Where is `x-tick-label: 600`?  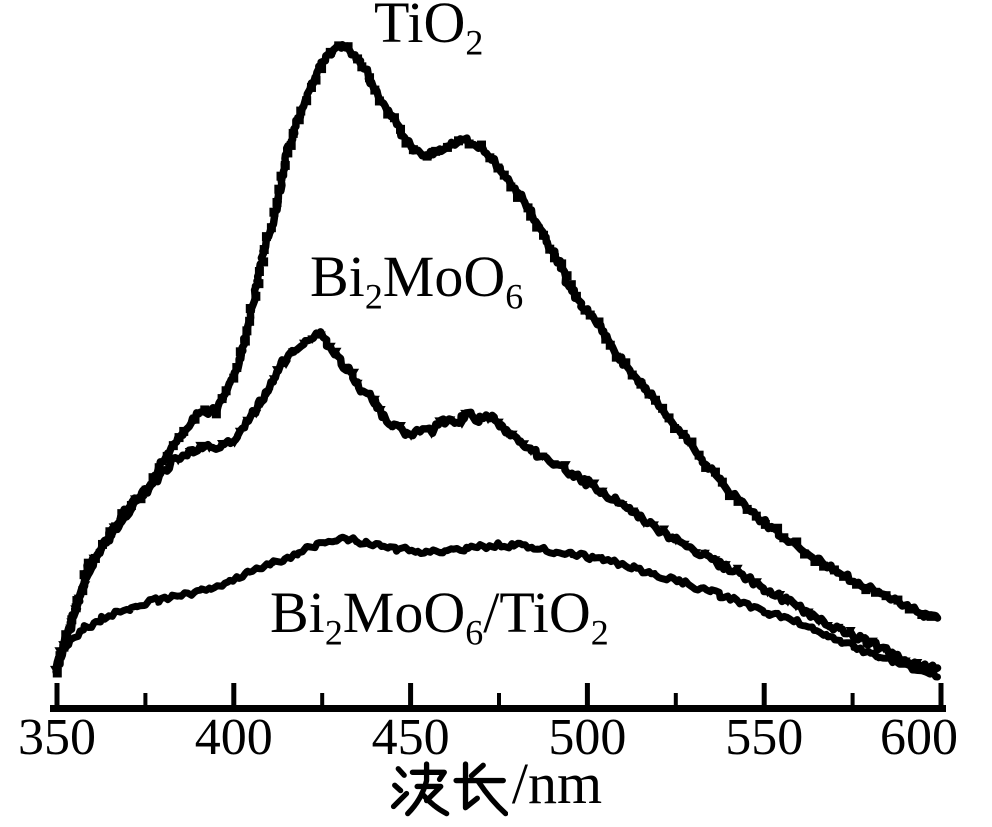 x-tick-label: 600 is located at coordinates (919, 737).